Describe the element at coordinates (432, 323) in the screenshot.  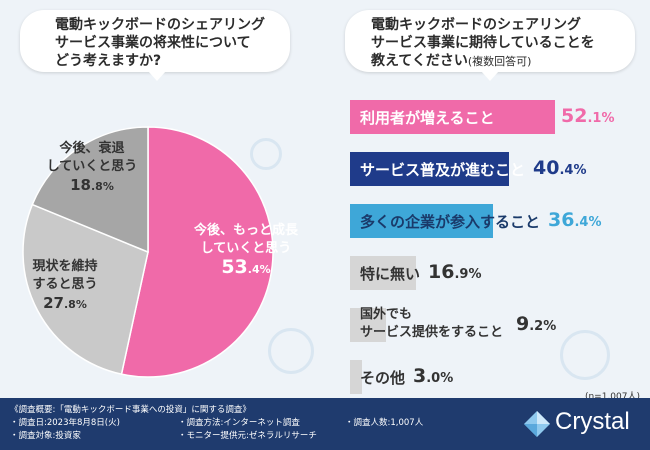
I see `bar-label-4: 国外でも サービス提供をすること` at that location.